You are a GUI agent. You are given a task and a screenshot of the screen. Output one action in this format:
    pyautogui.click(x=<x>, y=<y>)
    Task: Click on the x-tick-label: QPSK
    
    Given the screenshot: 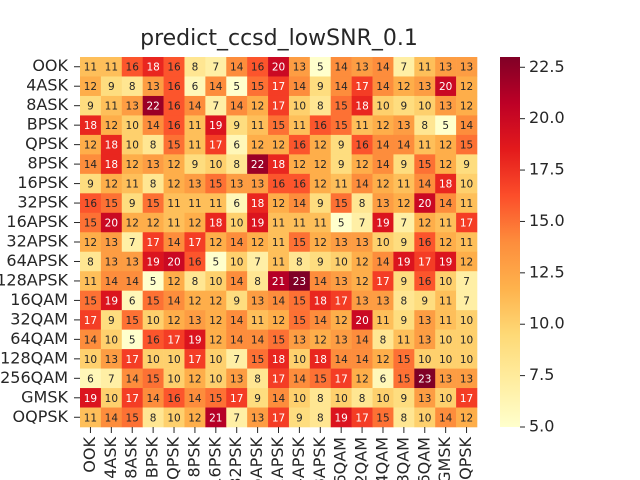 What is the action you would take?
    pyautogui.click(x=173, y=457)
    